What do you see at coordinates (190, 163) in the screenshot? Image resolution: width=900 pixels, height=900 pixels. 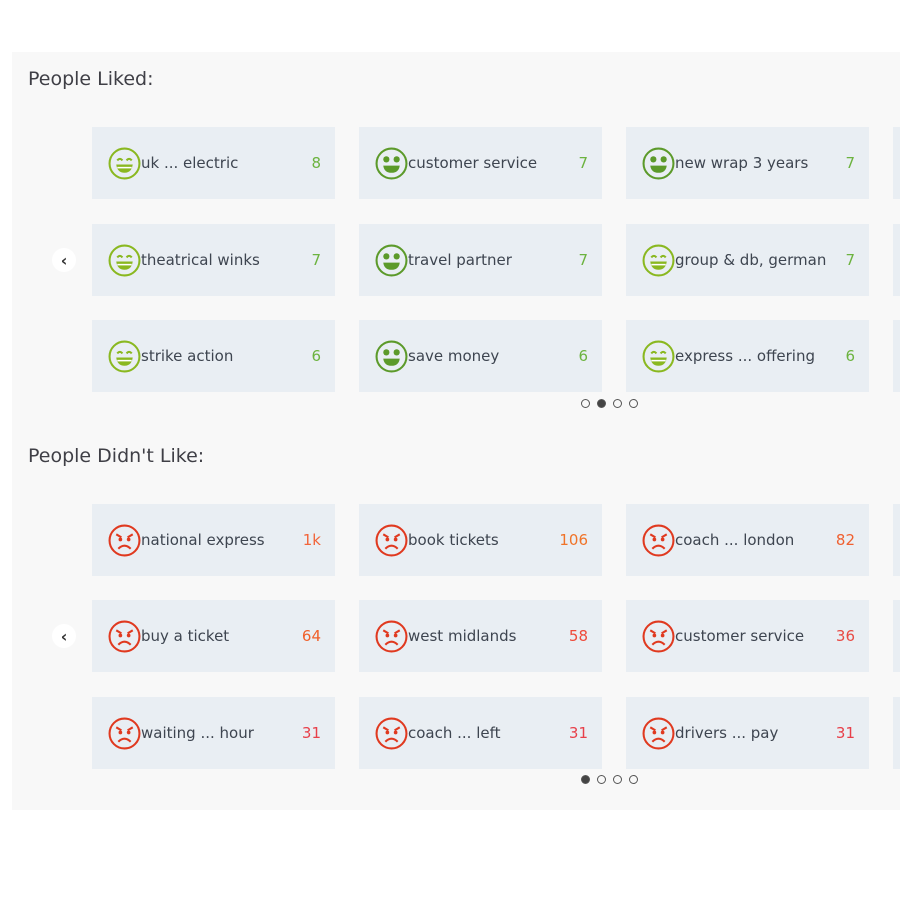 I see `topic-label: uk ... electric` at bounding box center [190, 163].